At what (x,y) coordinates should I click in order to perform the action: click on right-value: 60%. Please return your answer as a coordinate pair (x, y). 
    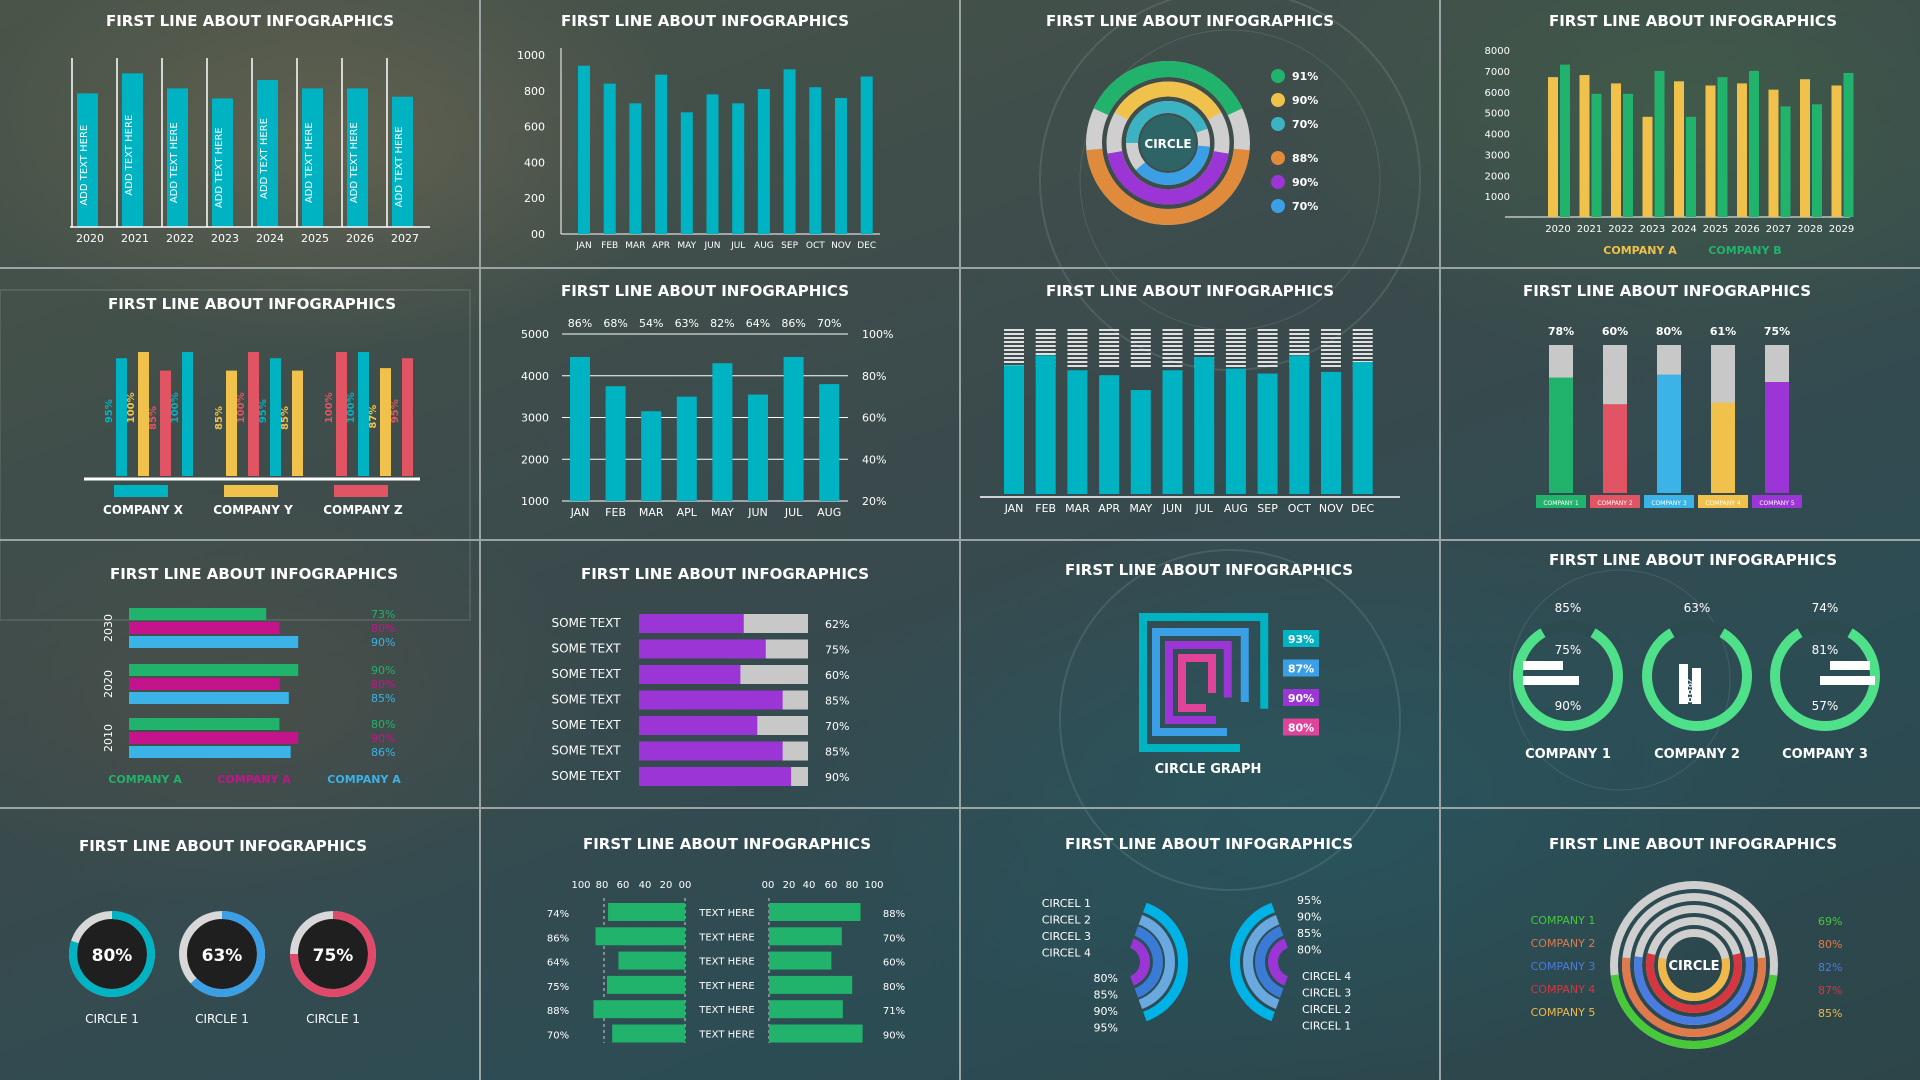
    Looking at the image, I should click on (894, 963).